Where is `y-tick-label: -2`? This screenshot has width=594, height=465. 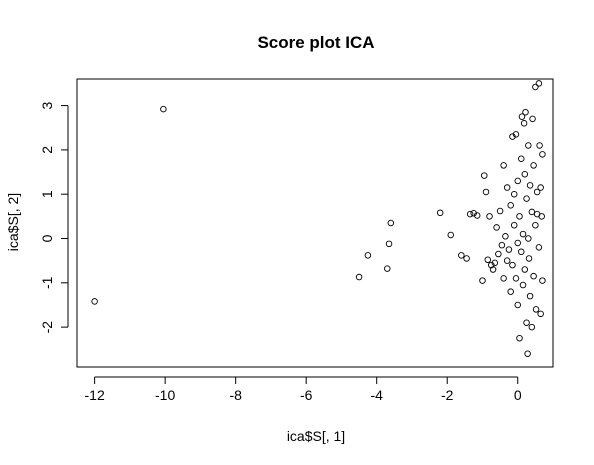 y-tick-label: -2 is located at coordinates (47, 327).